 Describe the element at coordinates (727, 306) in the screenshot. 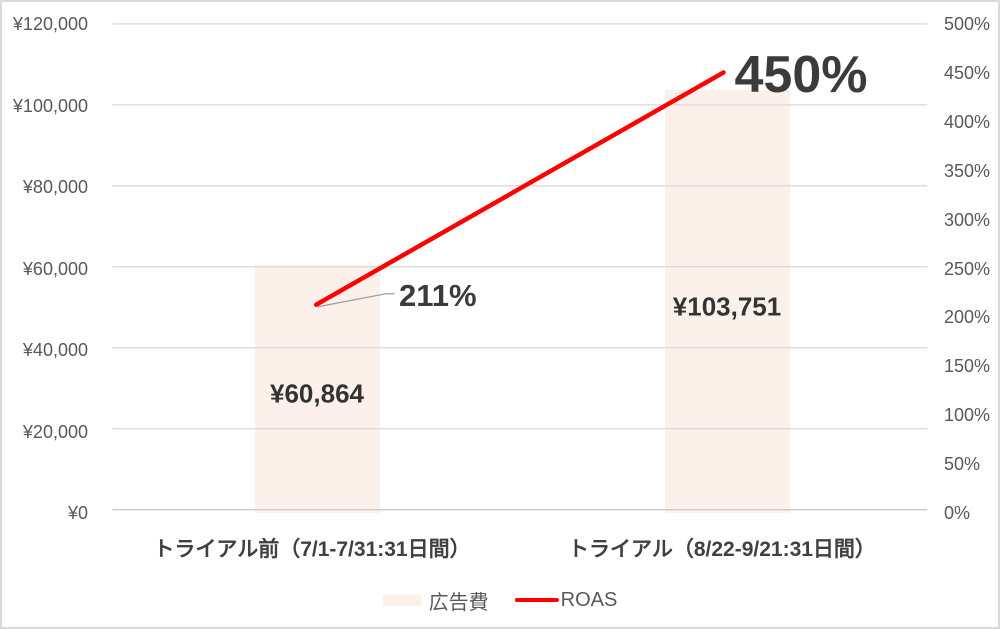

I see `bar-value-label-1: ¥103,751` at that location.